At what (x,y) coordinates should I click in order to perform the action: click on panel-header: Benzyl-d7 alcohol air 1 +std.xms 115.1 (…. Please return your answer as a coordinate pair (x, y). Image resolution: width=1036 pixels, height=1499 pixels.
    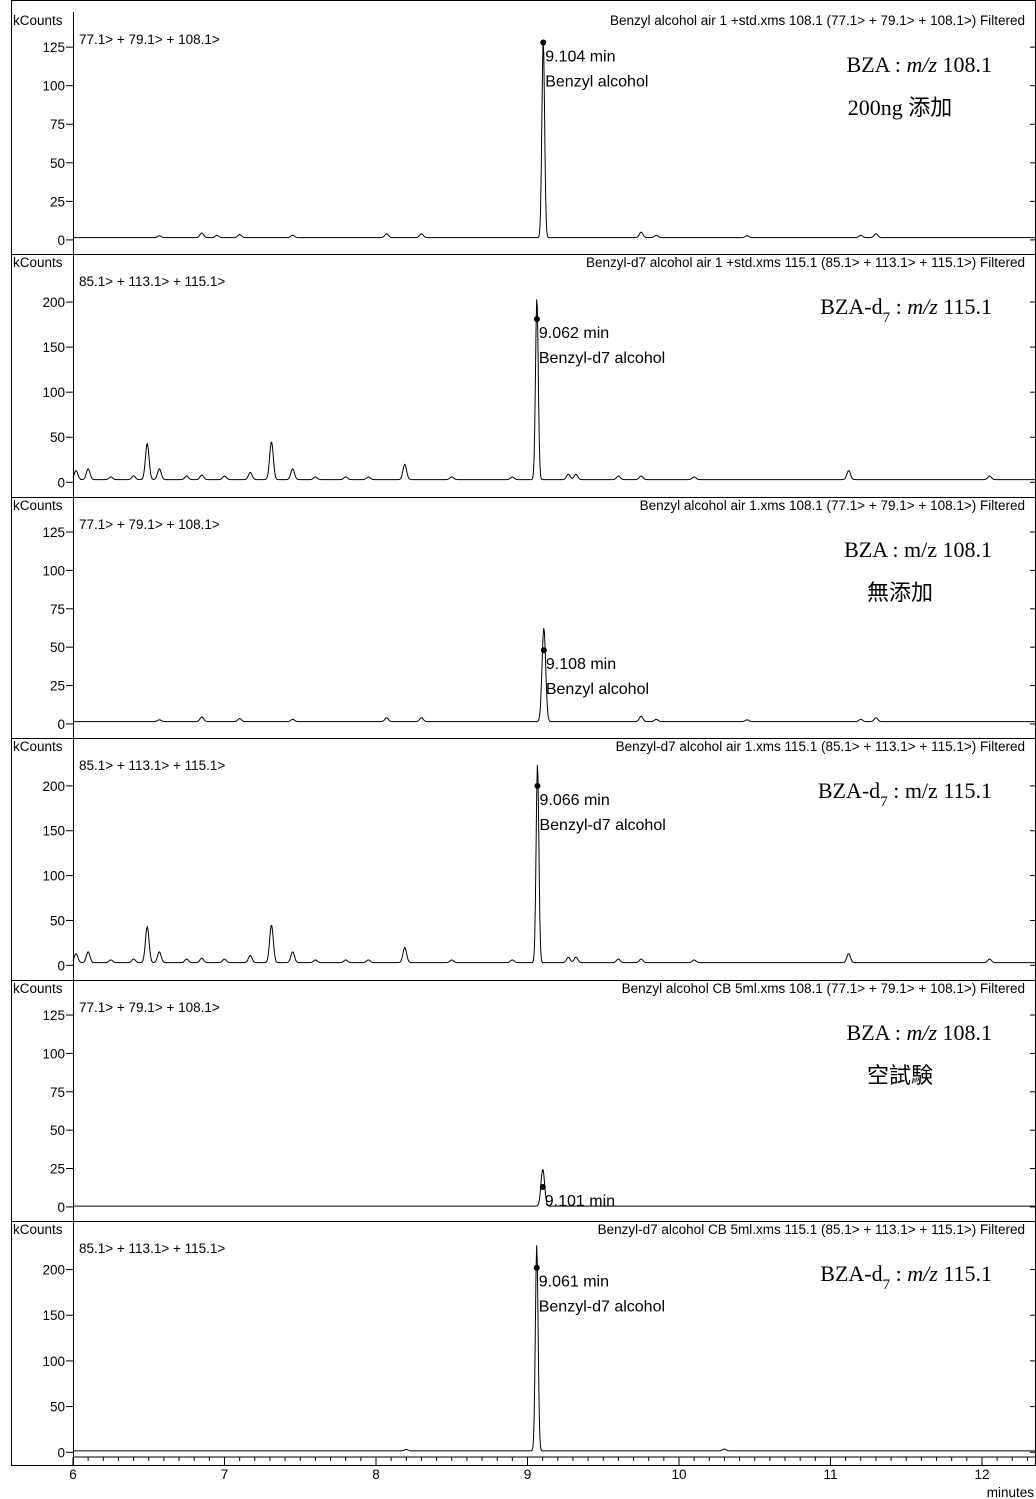
    Looking at the image, I should click on (805, 262).